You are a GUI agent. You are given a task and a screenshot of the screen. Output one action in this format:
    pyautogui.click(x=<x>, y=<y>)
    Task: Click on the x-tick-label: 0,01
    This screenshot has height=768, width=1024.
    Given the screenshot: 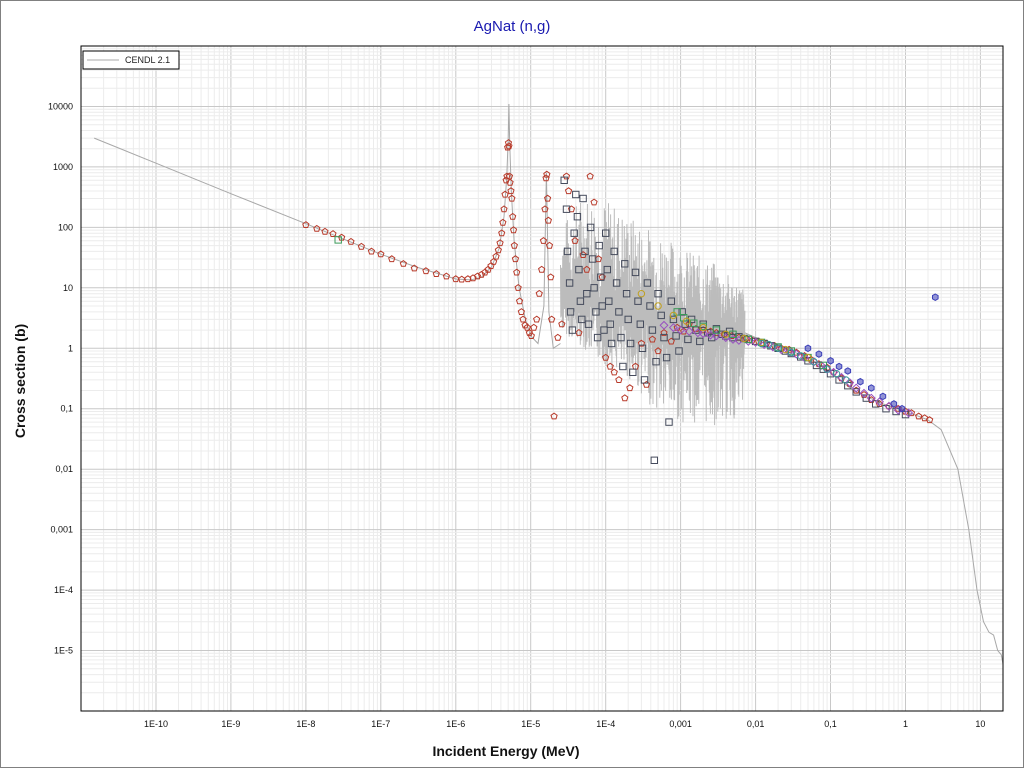 What is the action you would take?
    pyautogui.click(x=756, y=724)
    